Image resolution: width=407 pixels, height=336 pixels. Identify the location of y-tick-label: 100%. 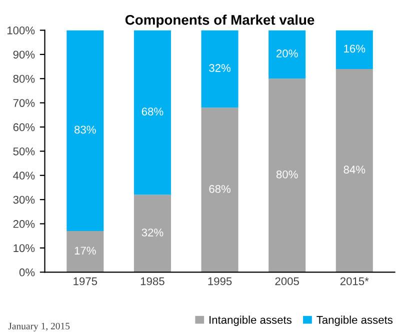
(21, 30).